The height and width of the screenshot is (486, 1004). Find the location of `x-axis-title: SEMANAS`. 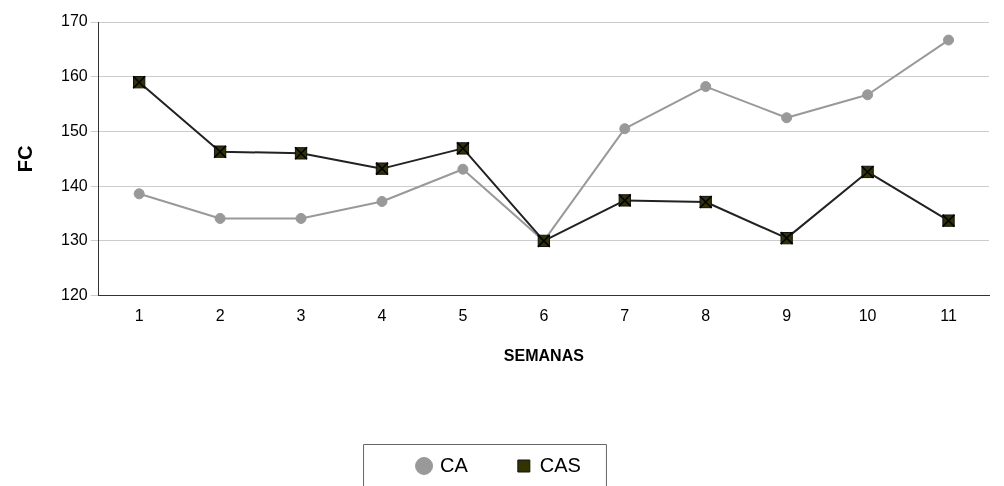

x-axis-title: SEMANAS is located at coordinates (544, 355).